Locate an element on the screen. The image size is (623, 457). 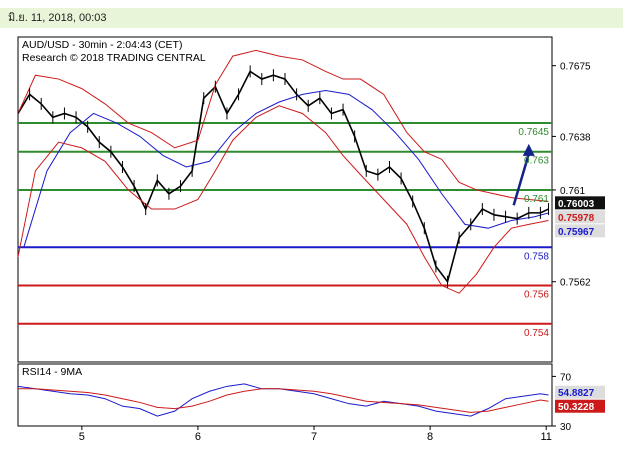
price-badge-label-0: 0.76003 is located at coordinates (576, 204).